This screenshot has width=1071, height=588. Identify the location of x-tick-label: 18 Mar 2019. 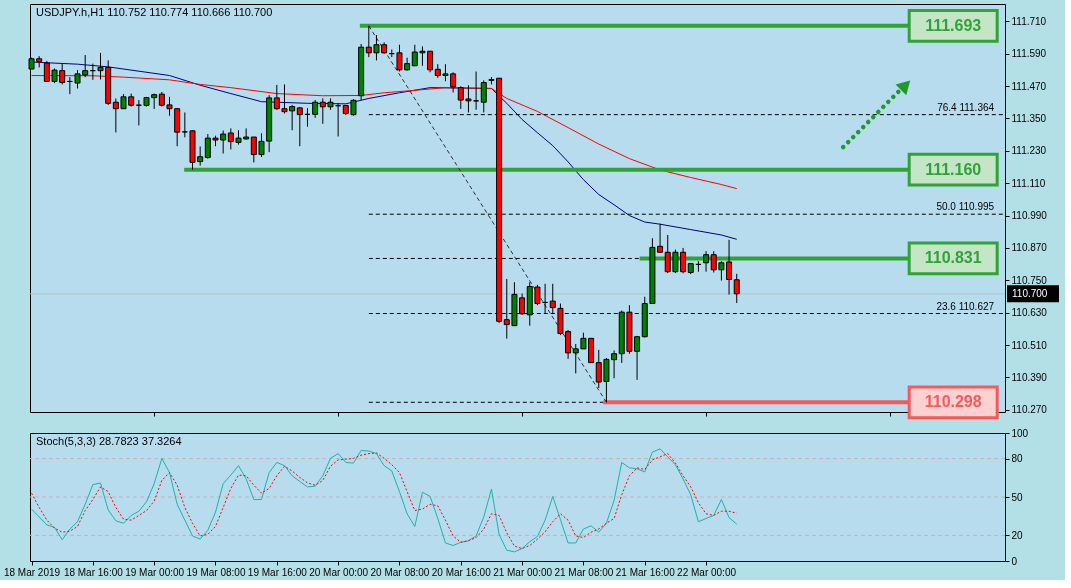
(32, 572).